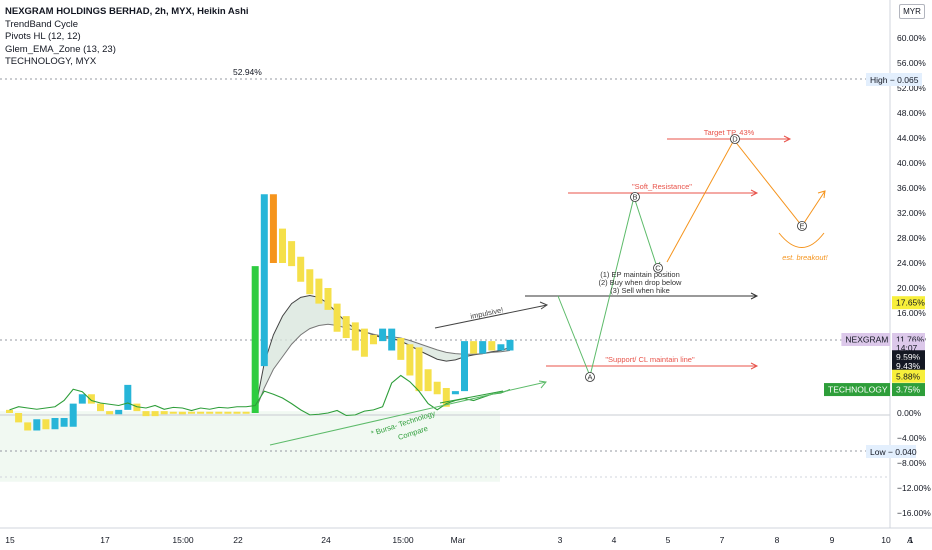 The height and width of the screenshot is (550, 932). What do you see at coordinates (754, 366) in the screenshot?
I see `support-arrowhead` at bounding box center [754, 366].